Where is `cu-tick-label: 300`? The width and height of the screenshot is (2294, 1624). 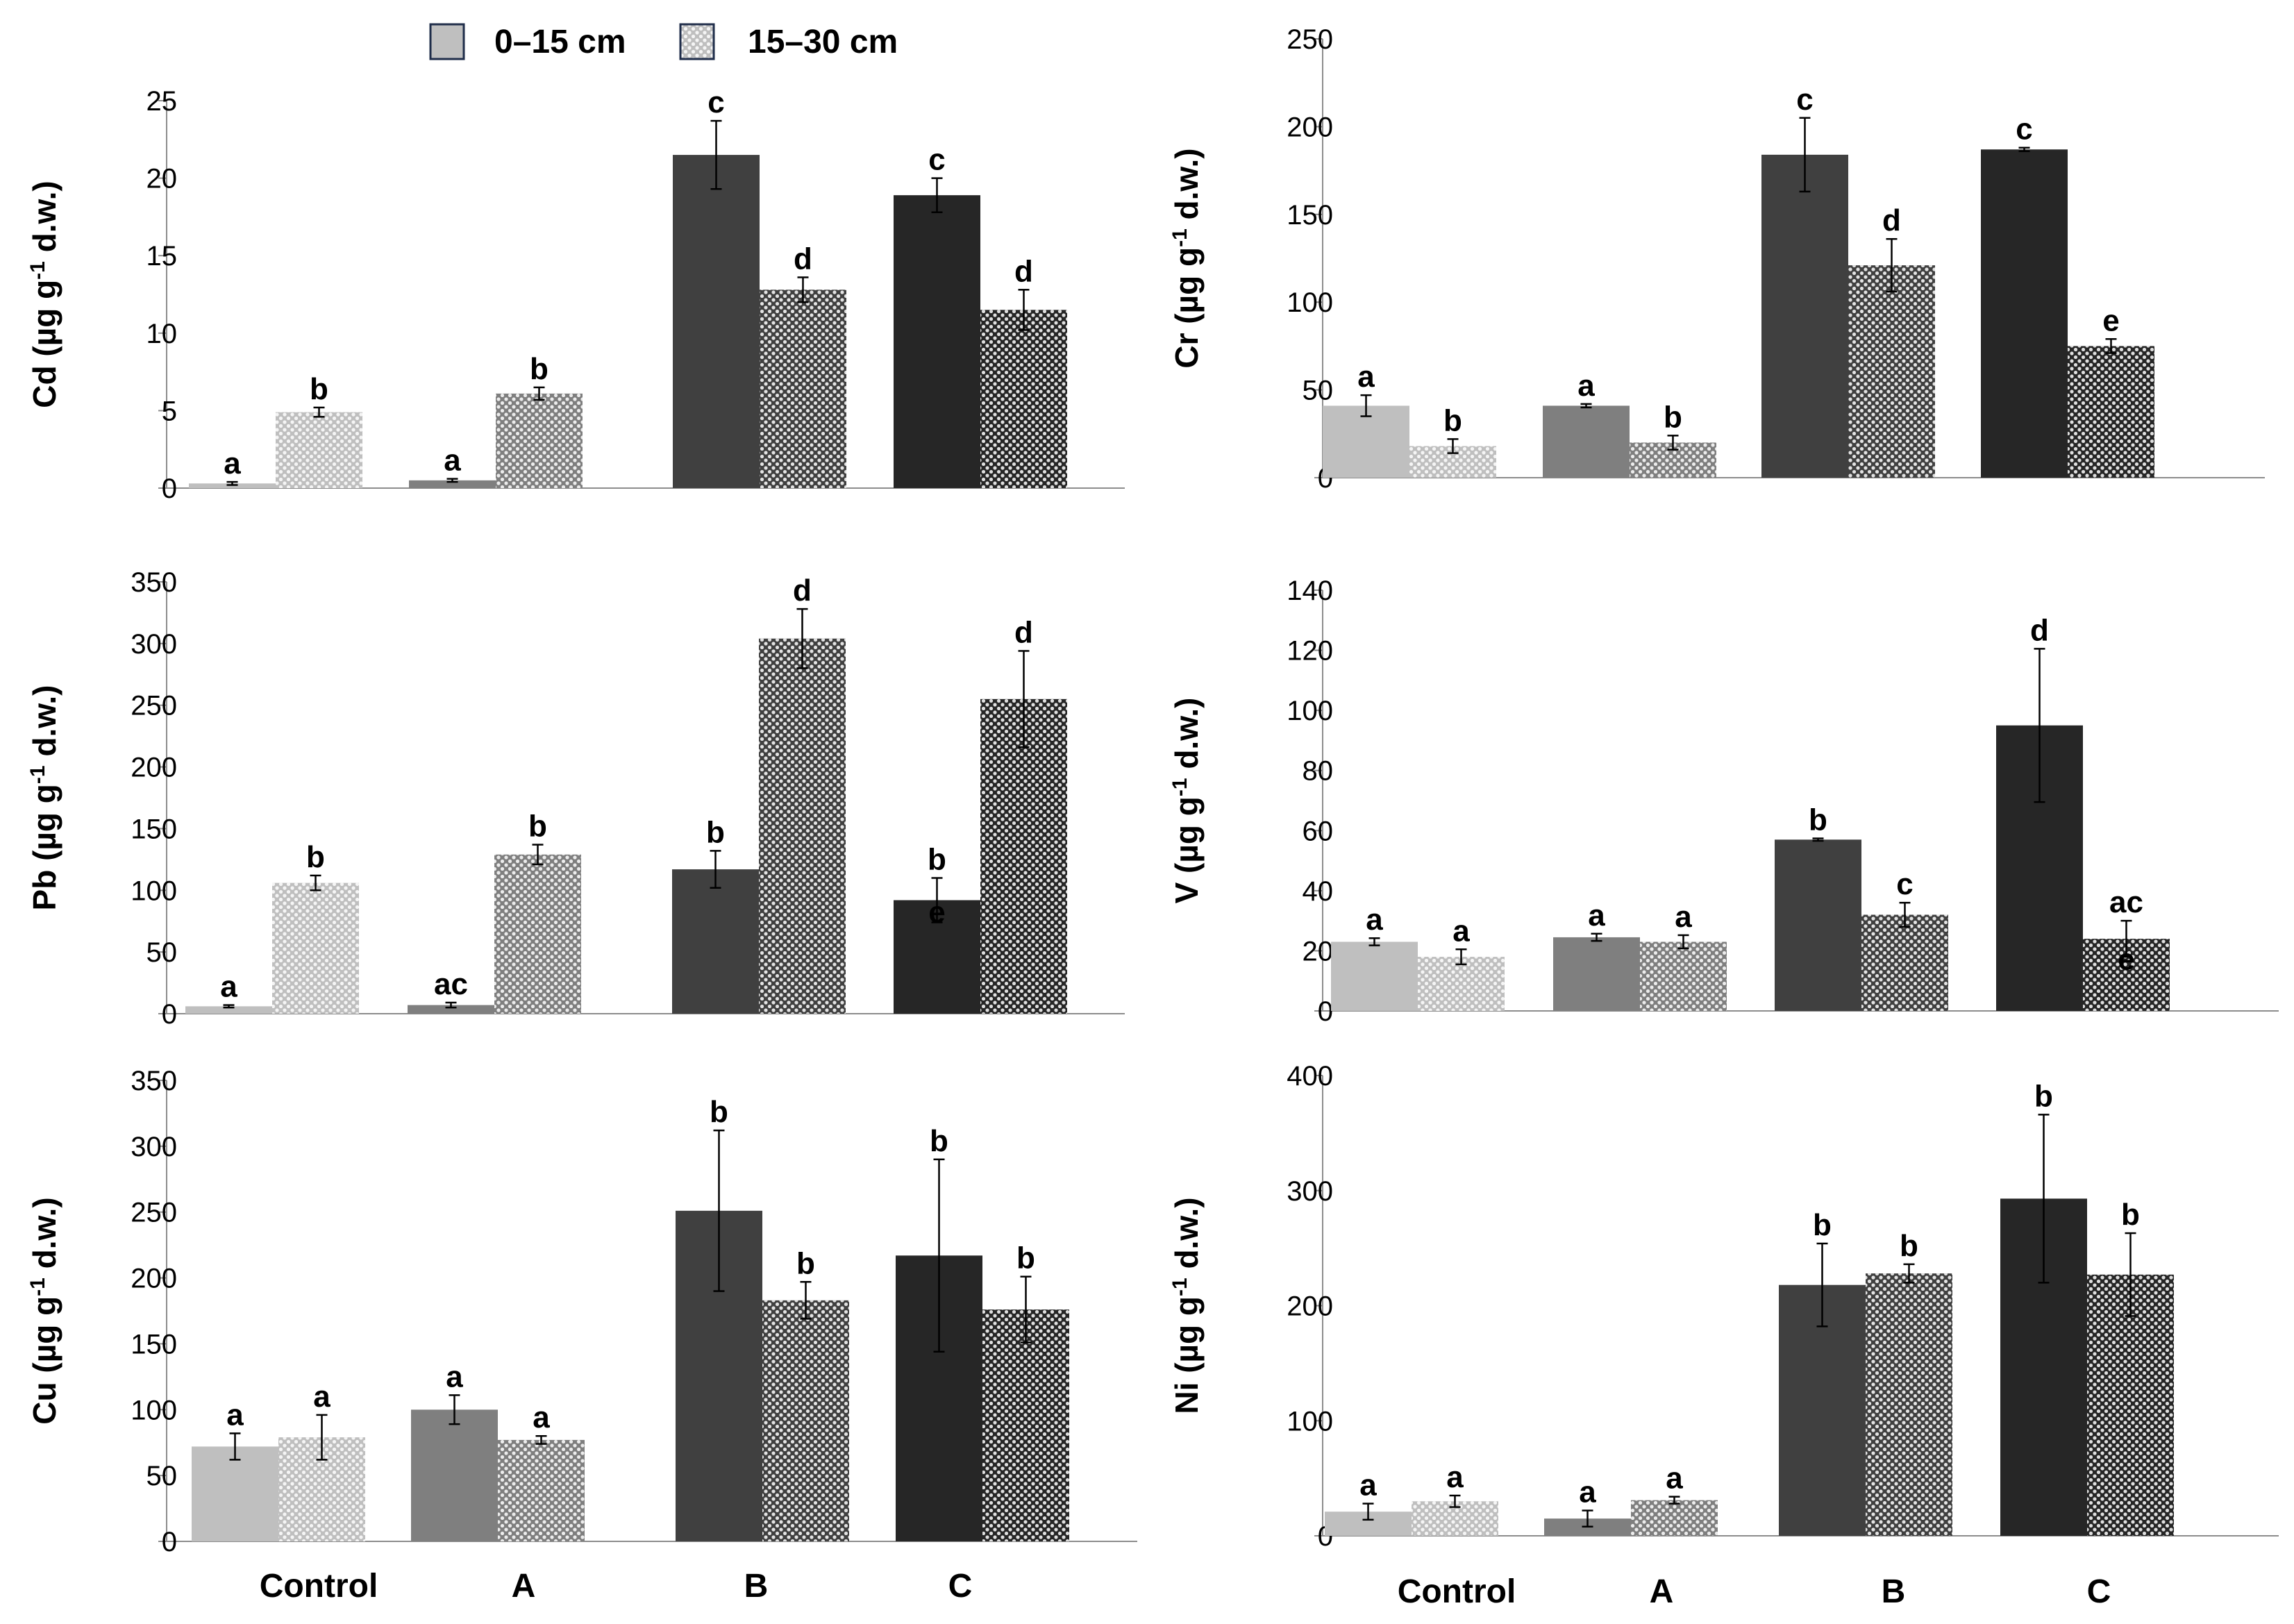
cu-tick-label: 300 is located at coordinates (154, 1147).